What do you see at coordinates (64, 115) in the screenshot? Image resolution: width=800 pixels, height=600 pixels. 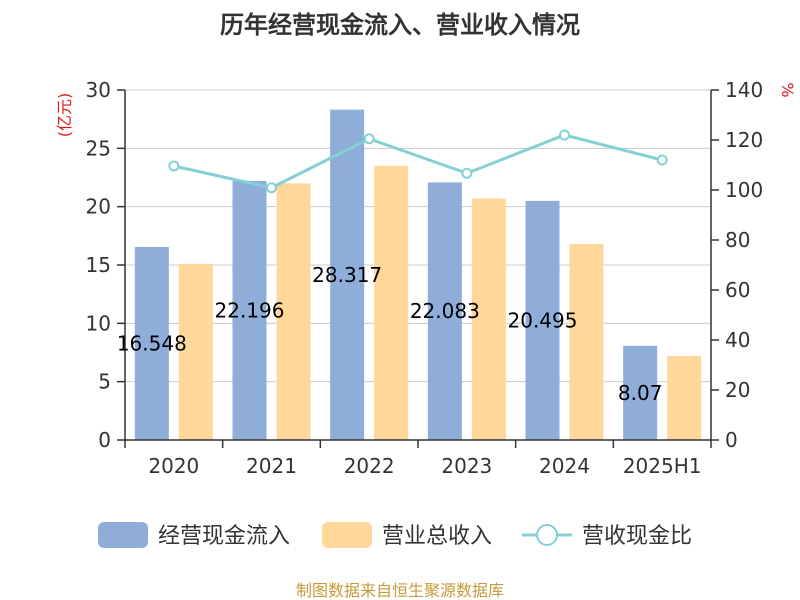 I see `left-axis-unit: (亿元)` at bounding box center [64, 115].